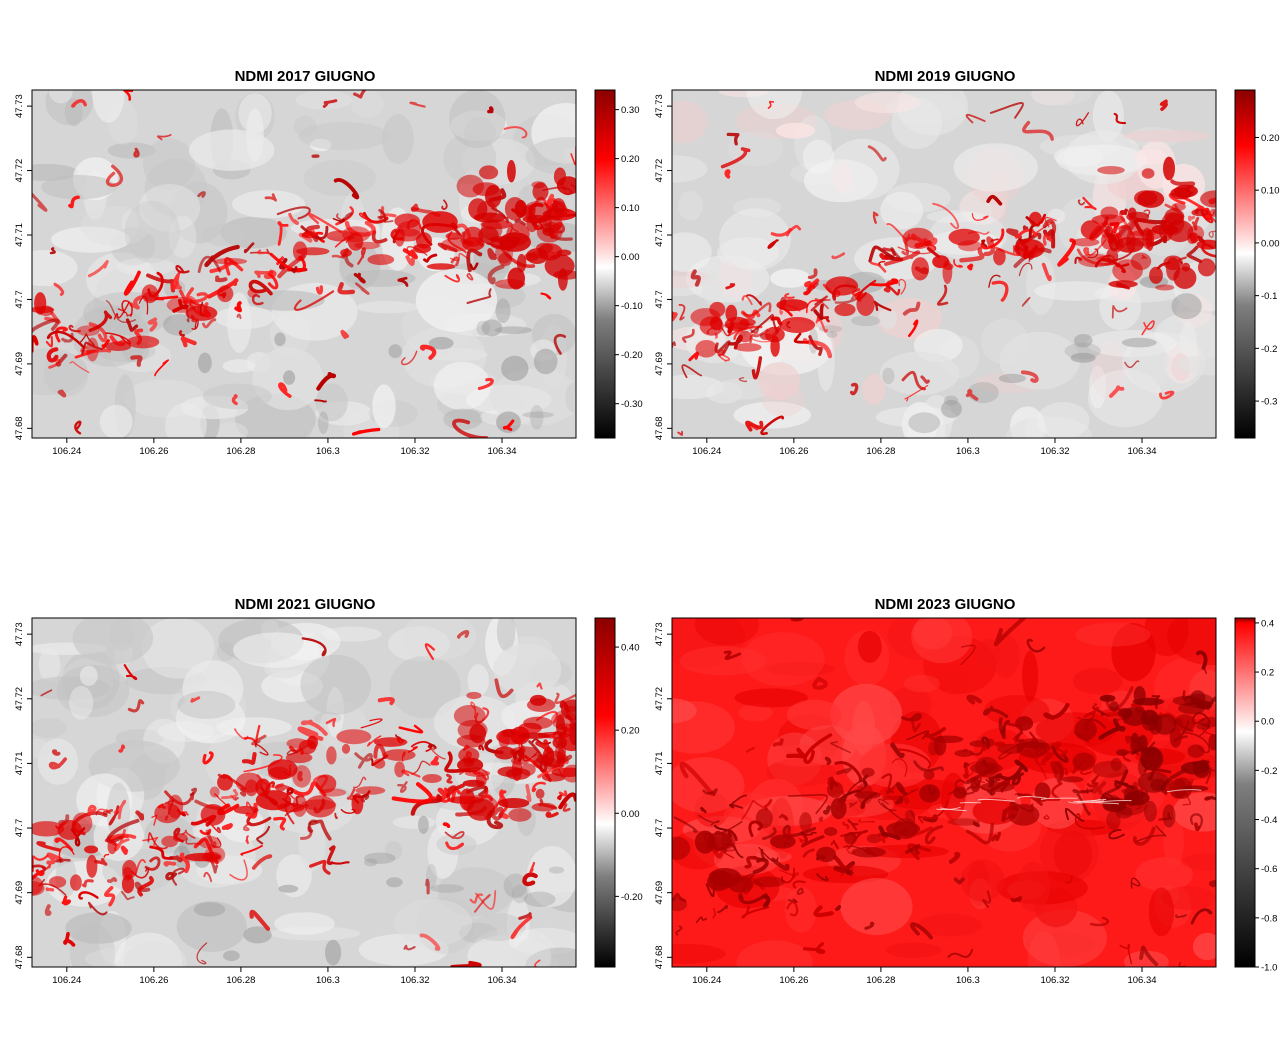  I want to click on legend-tick-label: 0.10, so click(630, 208).